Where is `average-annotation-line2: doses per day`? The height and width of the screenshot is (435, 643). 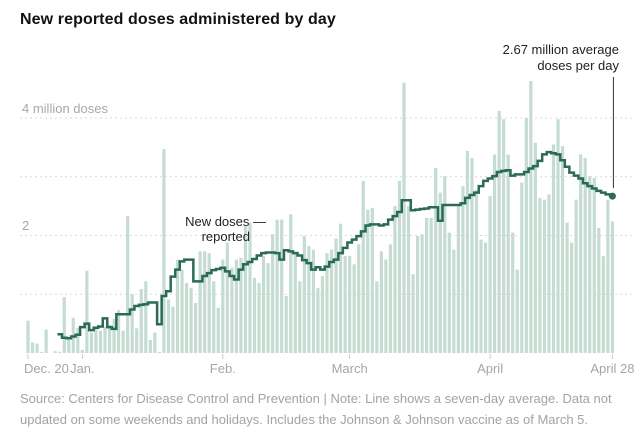 average-annotation-line2: doses per day is located at coordinates (578, 65).